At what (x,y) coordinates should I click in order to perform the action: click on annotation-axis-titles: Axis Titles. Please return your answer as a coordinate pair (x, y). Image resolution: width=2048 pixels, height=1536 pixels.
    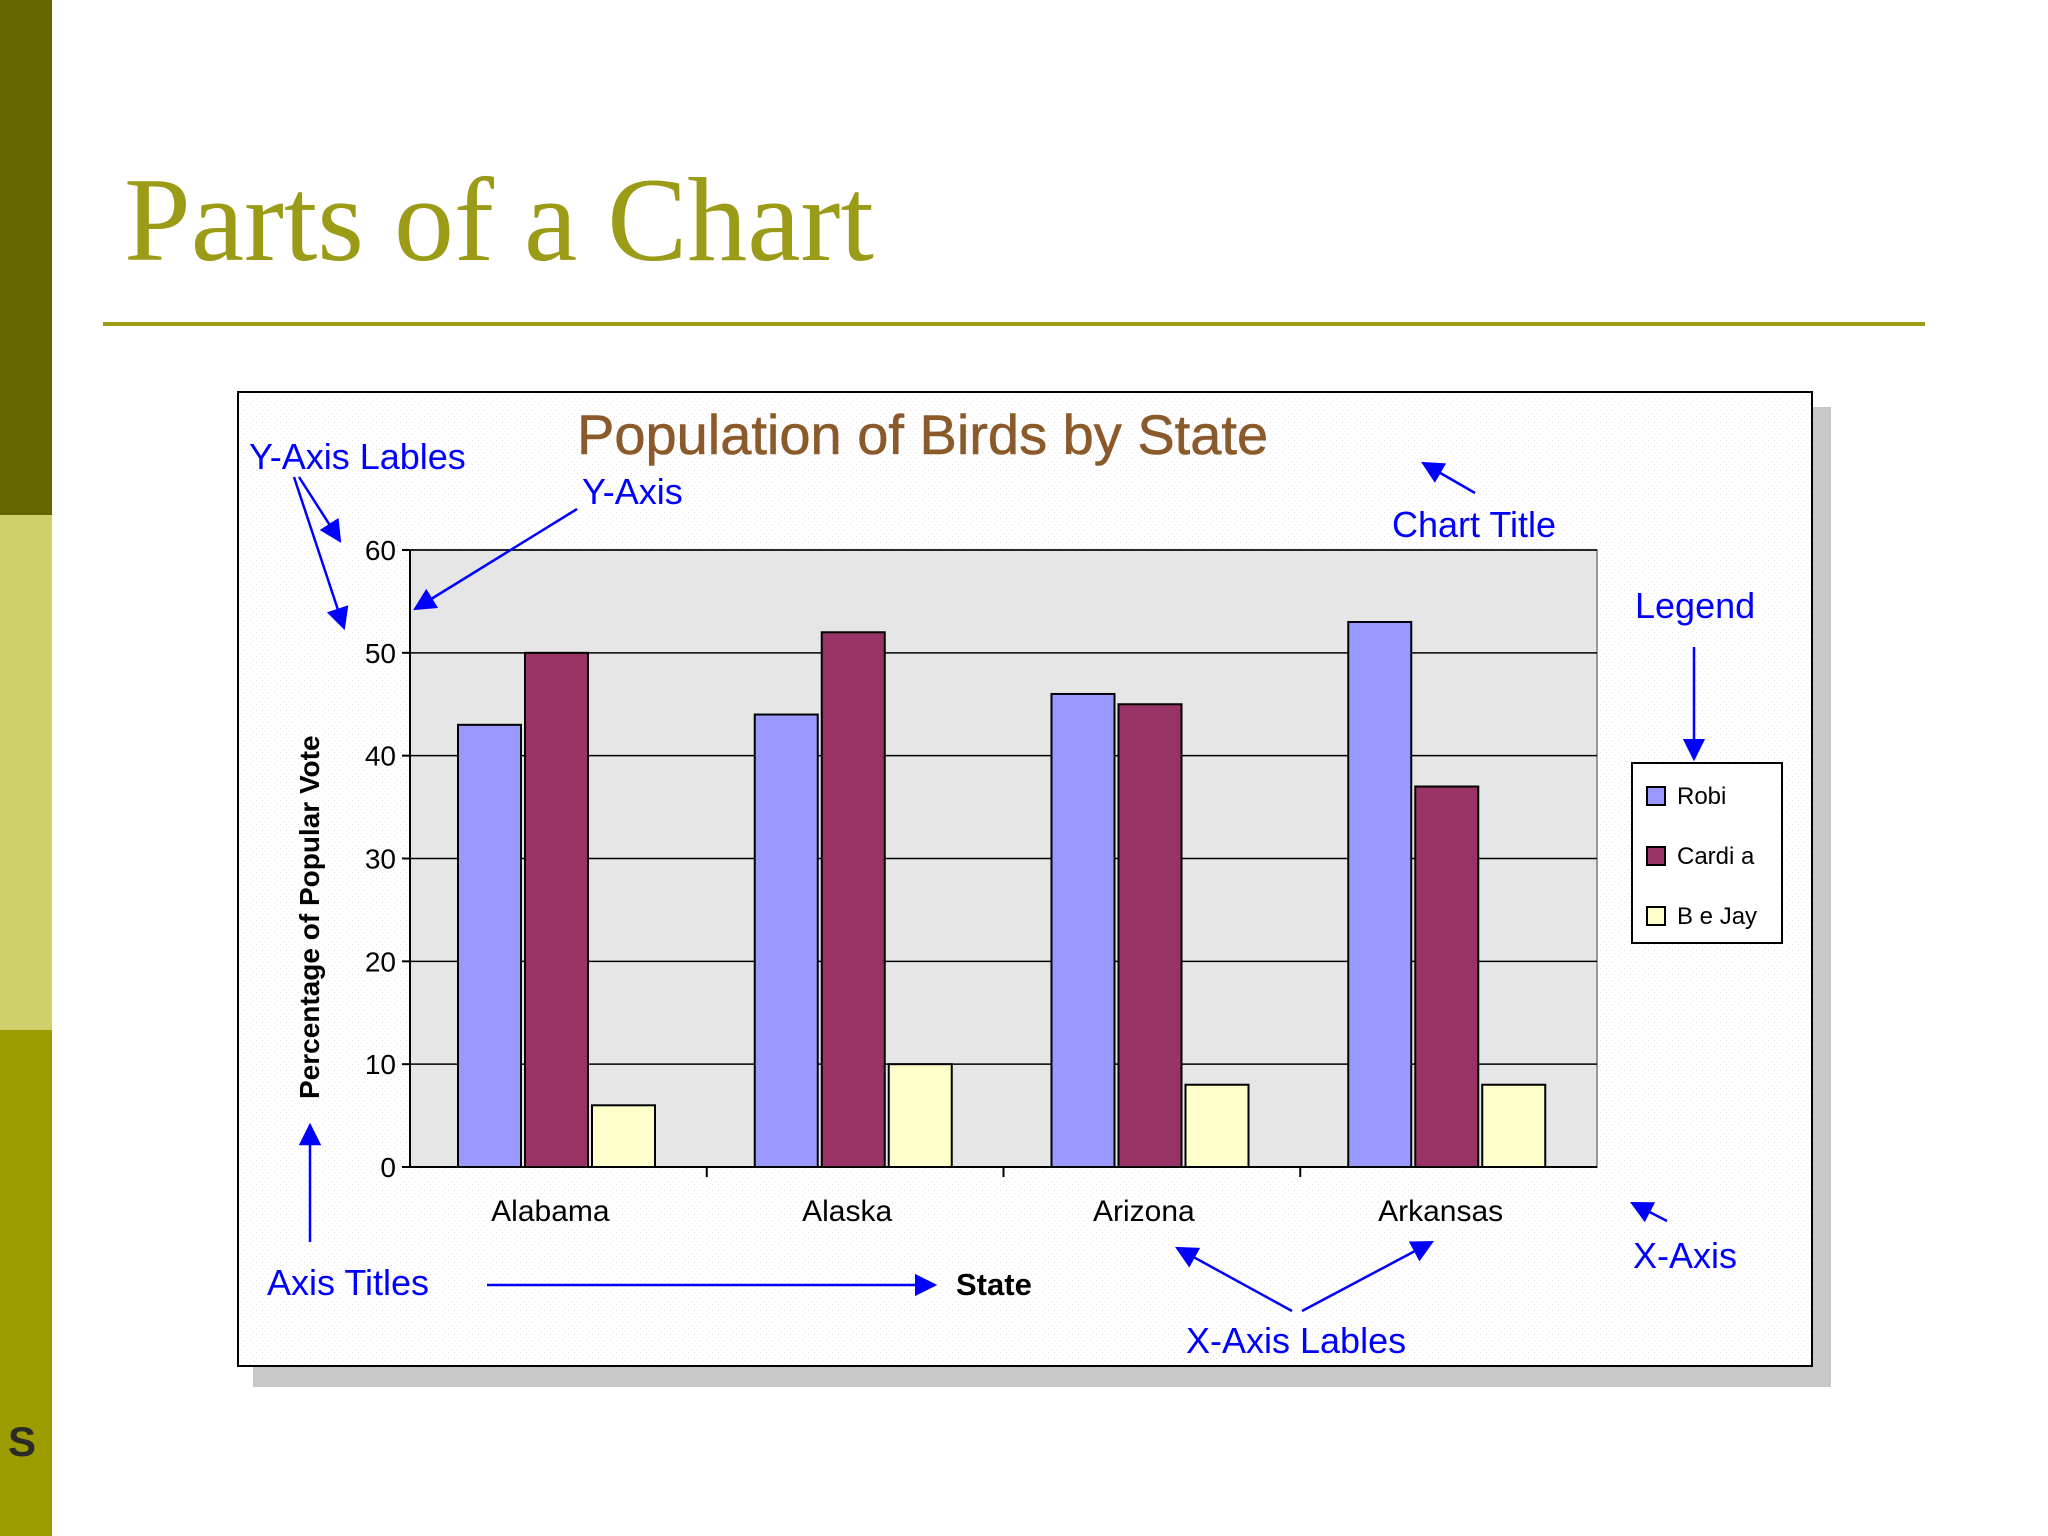
    Looking at the image, I should click on (348, 1282).